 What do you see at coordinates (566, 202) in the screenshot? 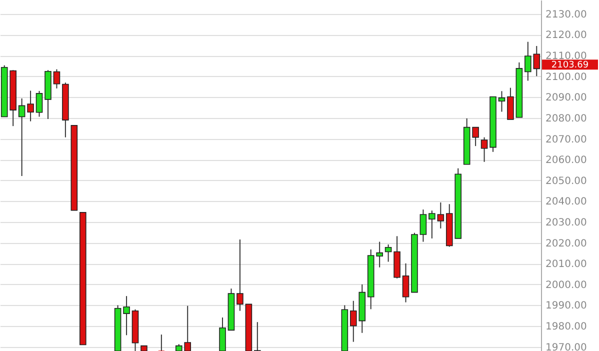
I see `y-tick-label: 2040.00` at bounding box center [566, 202].